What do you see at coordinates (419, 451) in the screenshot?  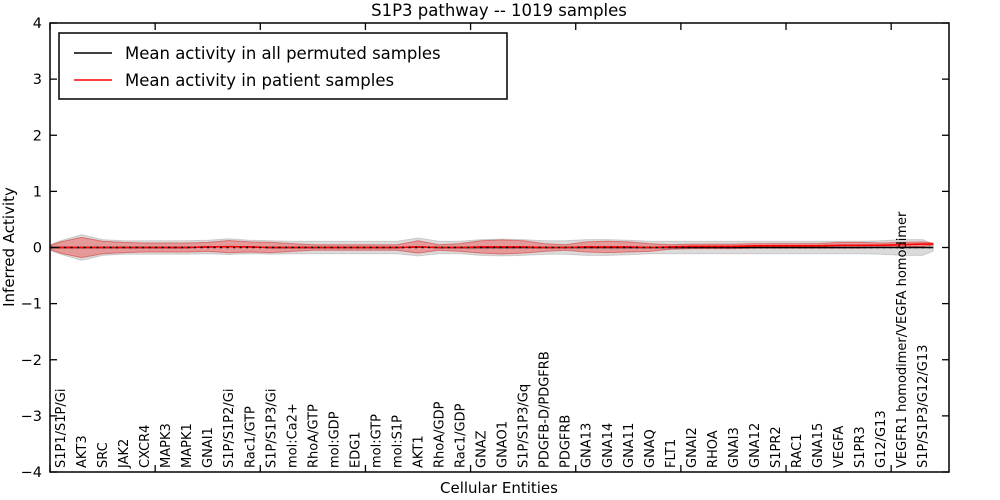 I see `x-category-label: AKT1` at bounding box center [419, 451].